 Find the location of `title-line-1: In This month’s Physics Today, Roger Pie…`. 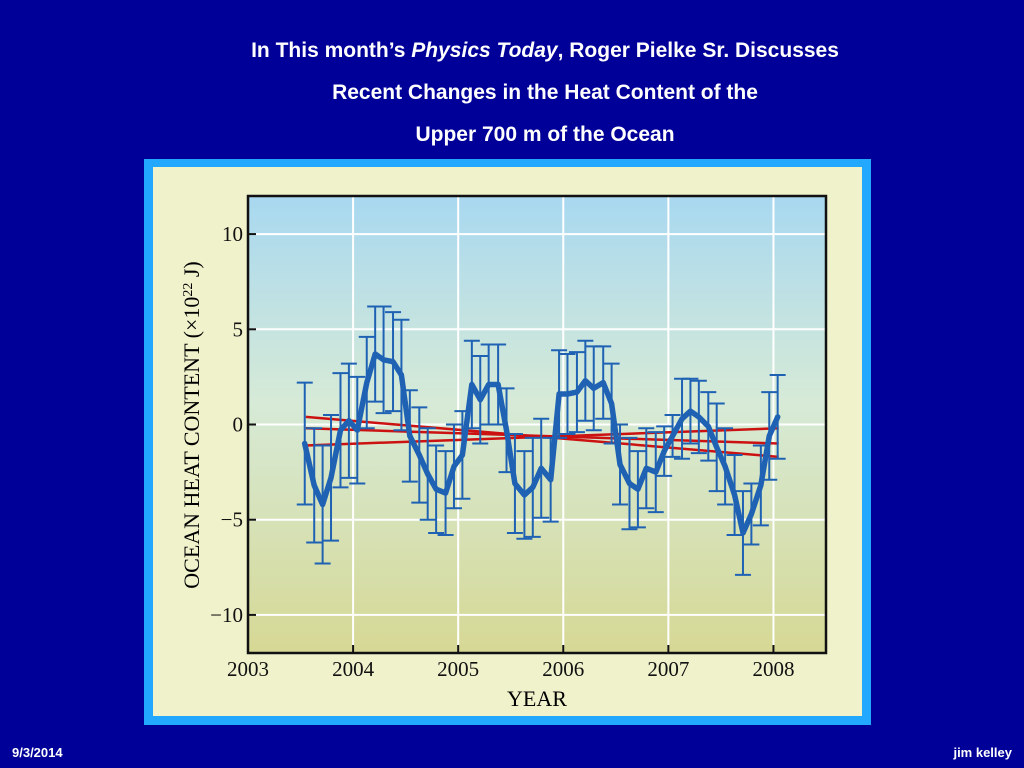

title-line-1: In This month’s Physics Today, Roger Pie… is located at coordinates (512, 51).